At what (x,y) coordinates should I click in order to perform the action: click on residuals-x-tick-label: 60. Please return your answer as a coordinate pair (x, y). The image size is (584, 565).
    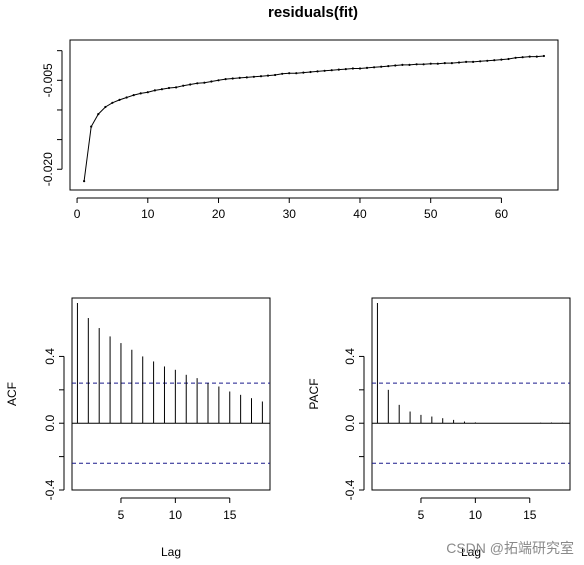
    Looking at the image, I should click on (502, 214).